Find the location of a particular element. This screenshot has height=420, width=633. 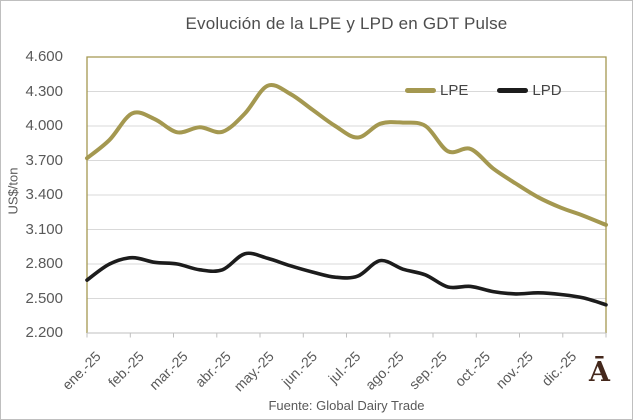

lpd-line-sample-icon is located at coordinates (513, 90).